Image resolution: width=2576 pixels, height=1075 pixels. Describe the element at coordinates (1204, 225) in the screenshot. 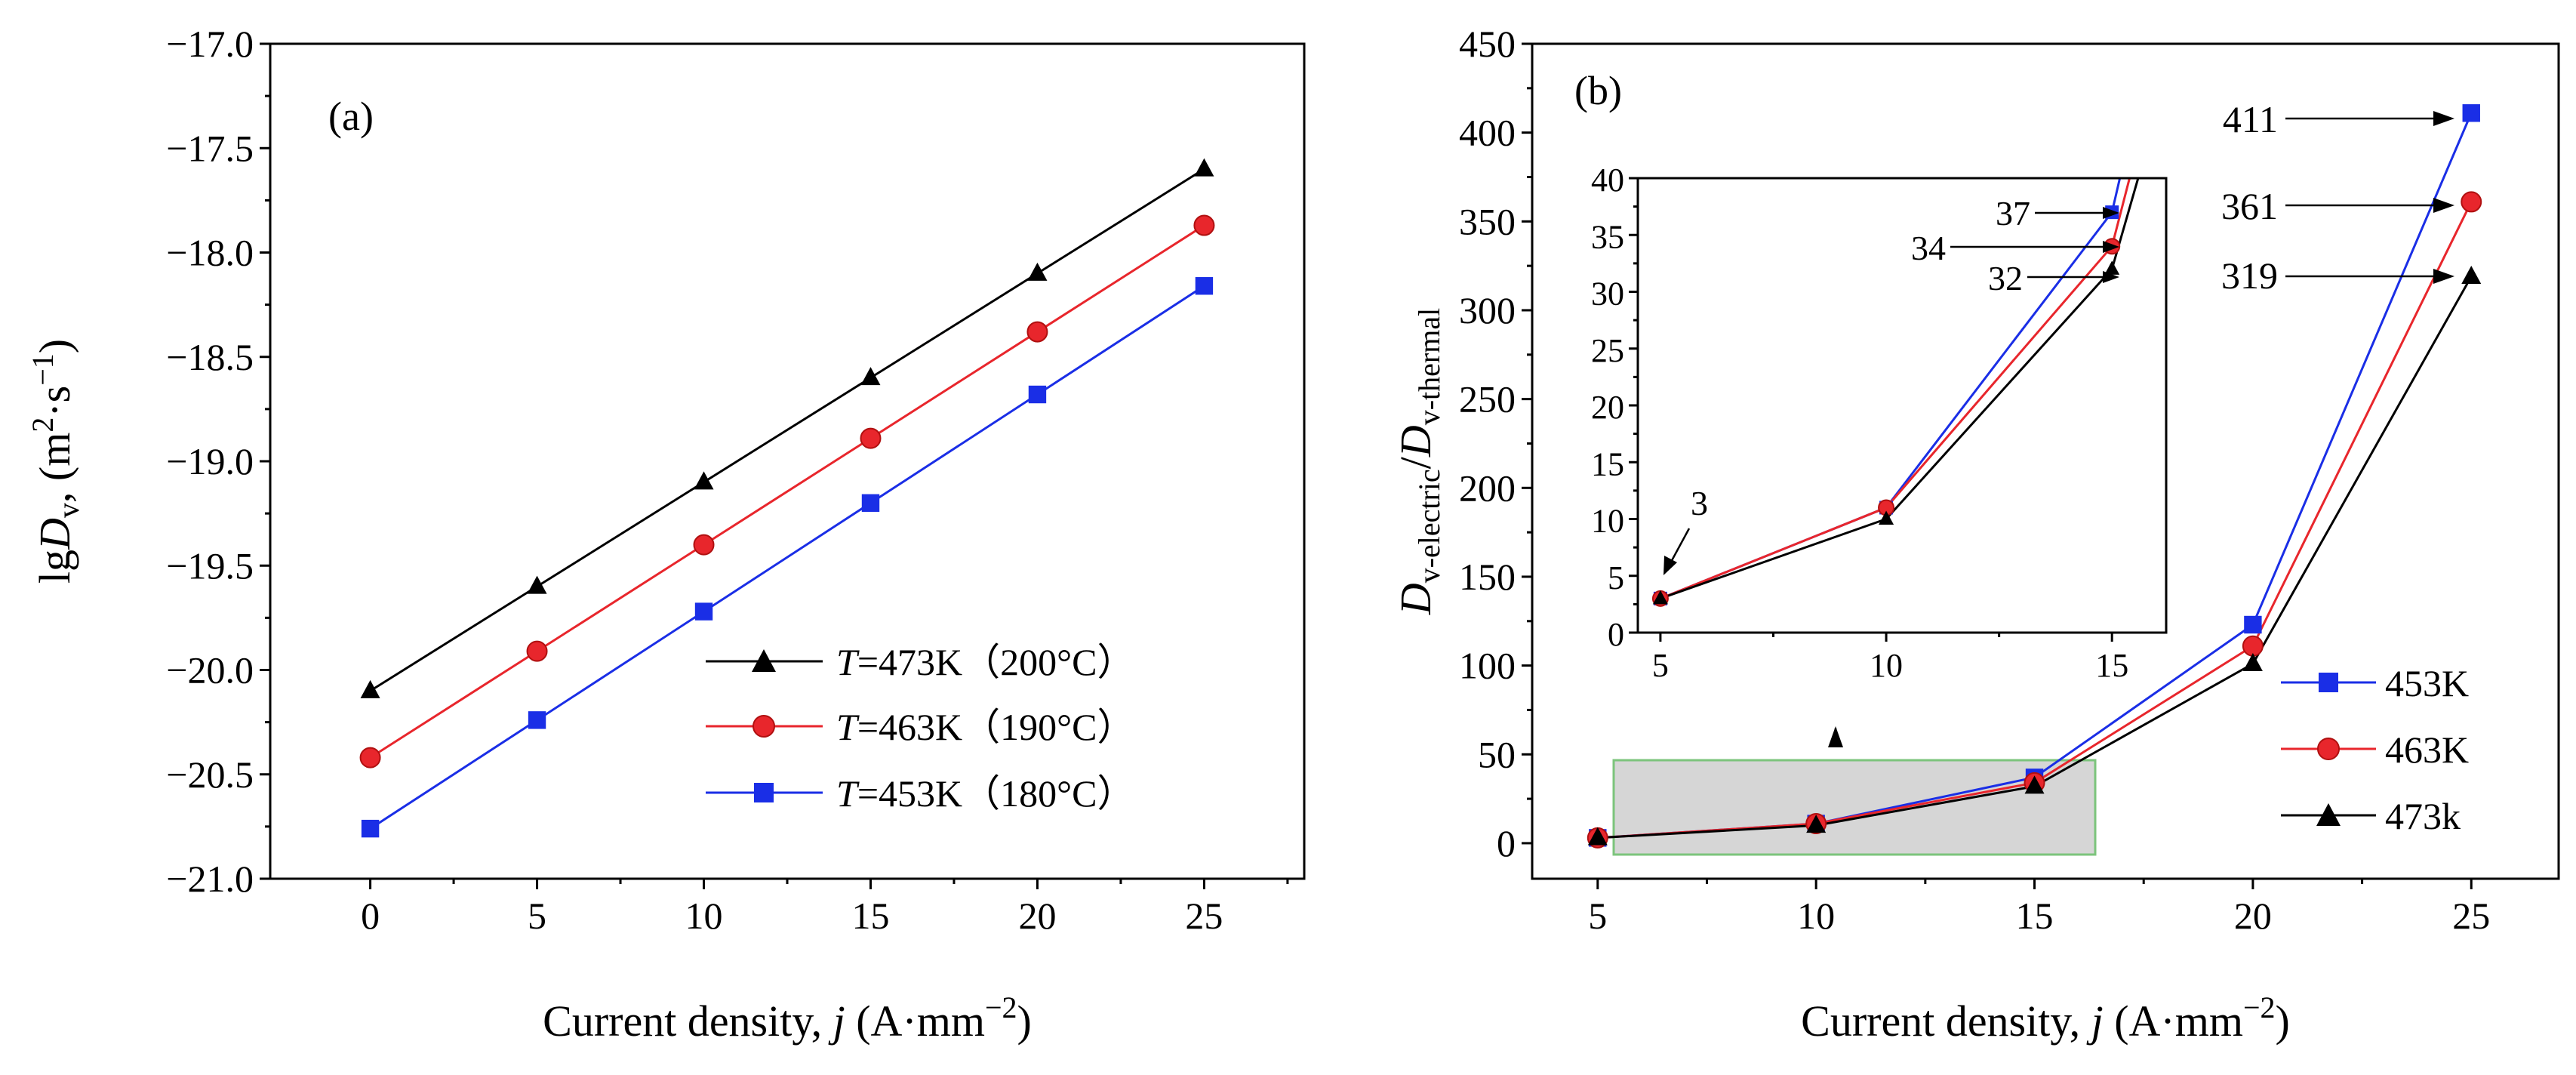

I see `panel-a-point-t-463k-190-c-x25` at that location.